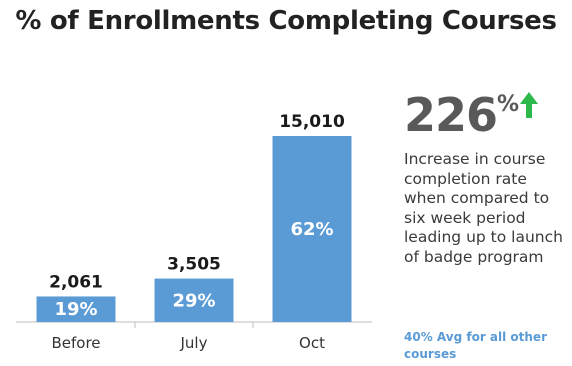 This screenshot has height=366, width=572. I want to click on stat-headline: 226%, so click(488, 115).